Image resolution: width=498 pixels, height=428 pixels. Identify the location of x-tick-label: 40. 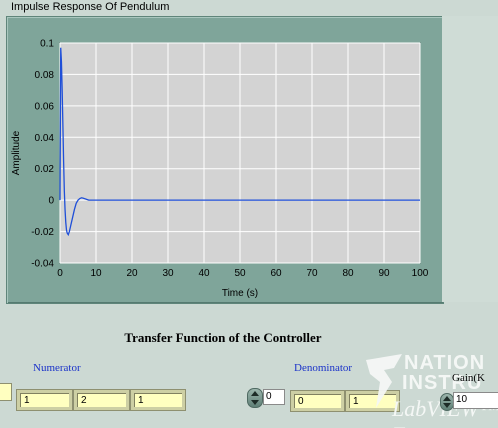
(204, 273).